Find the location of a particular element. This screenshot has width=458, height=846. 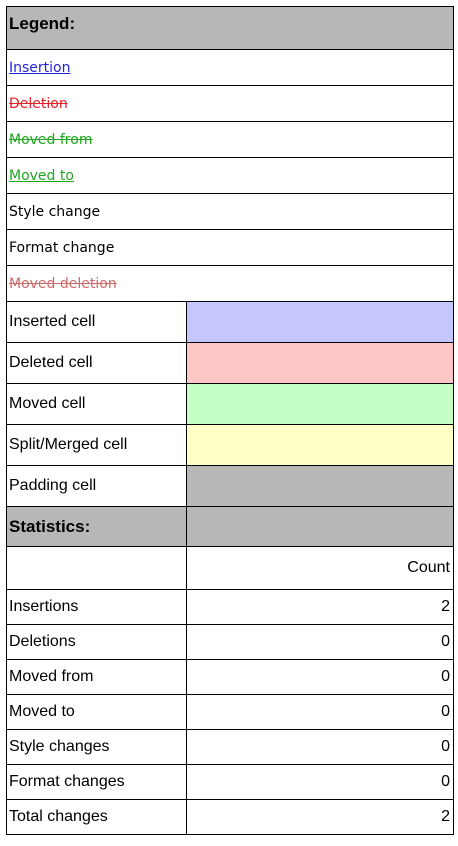

stat-row-total-changes: Total changes 2 is located at coordinates (230, 817).